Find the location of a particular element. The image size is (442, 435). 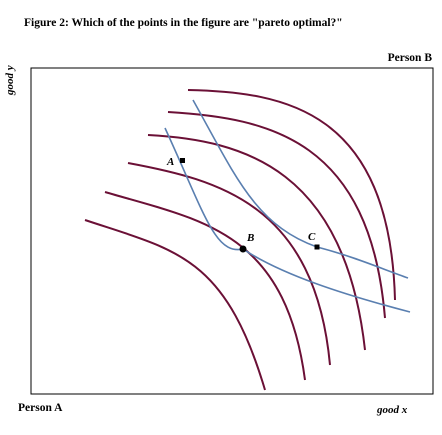

point-c-label: C is located at coordinates (312, 237).